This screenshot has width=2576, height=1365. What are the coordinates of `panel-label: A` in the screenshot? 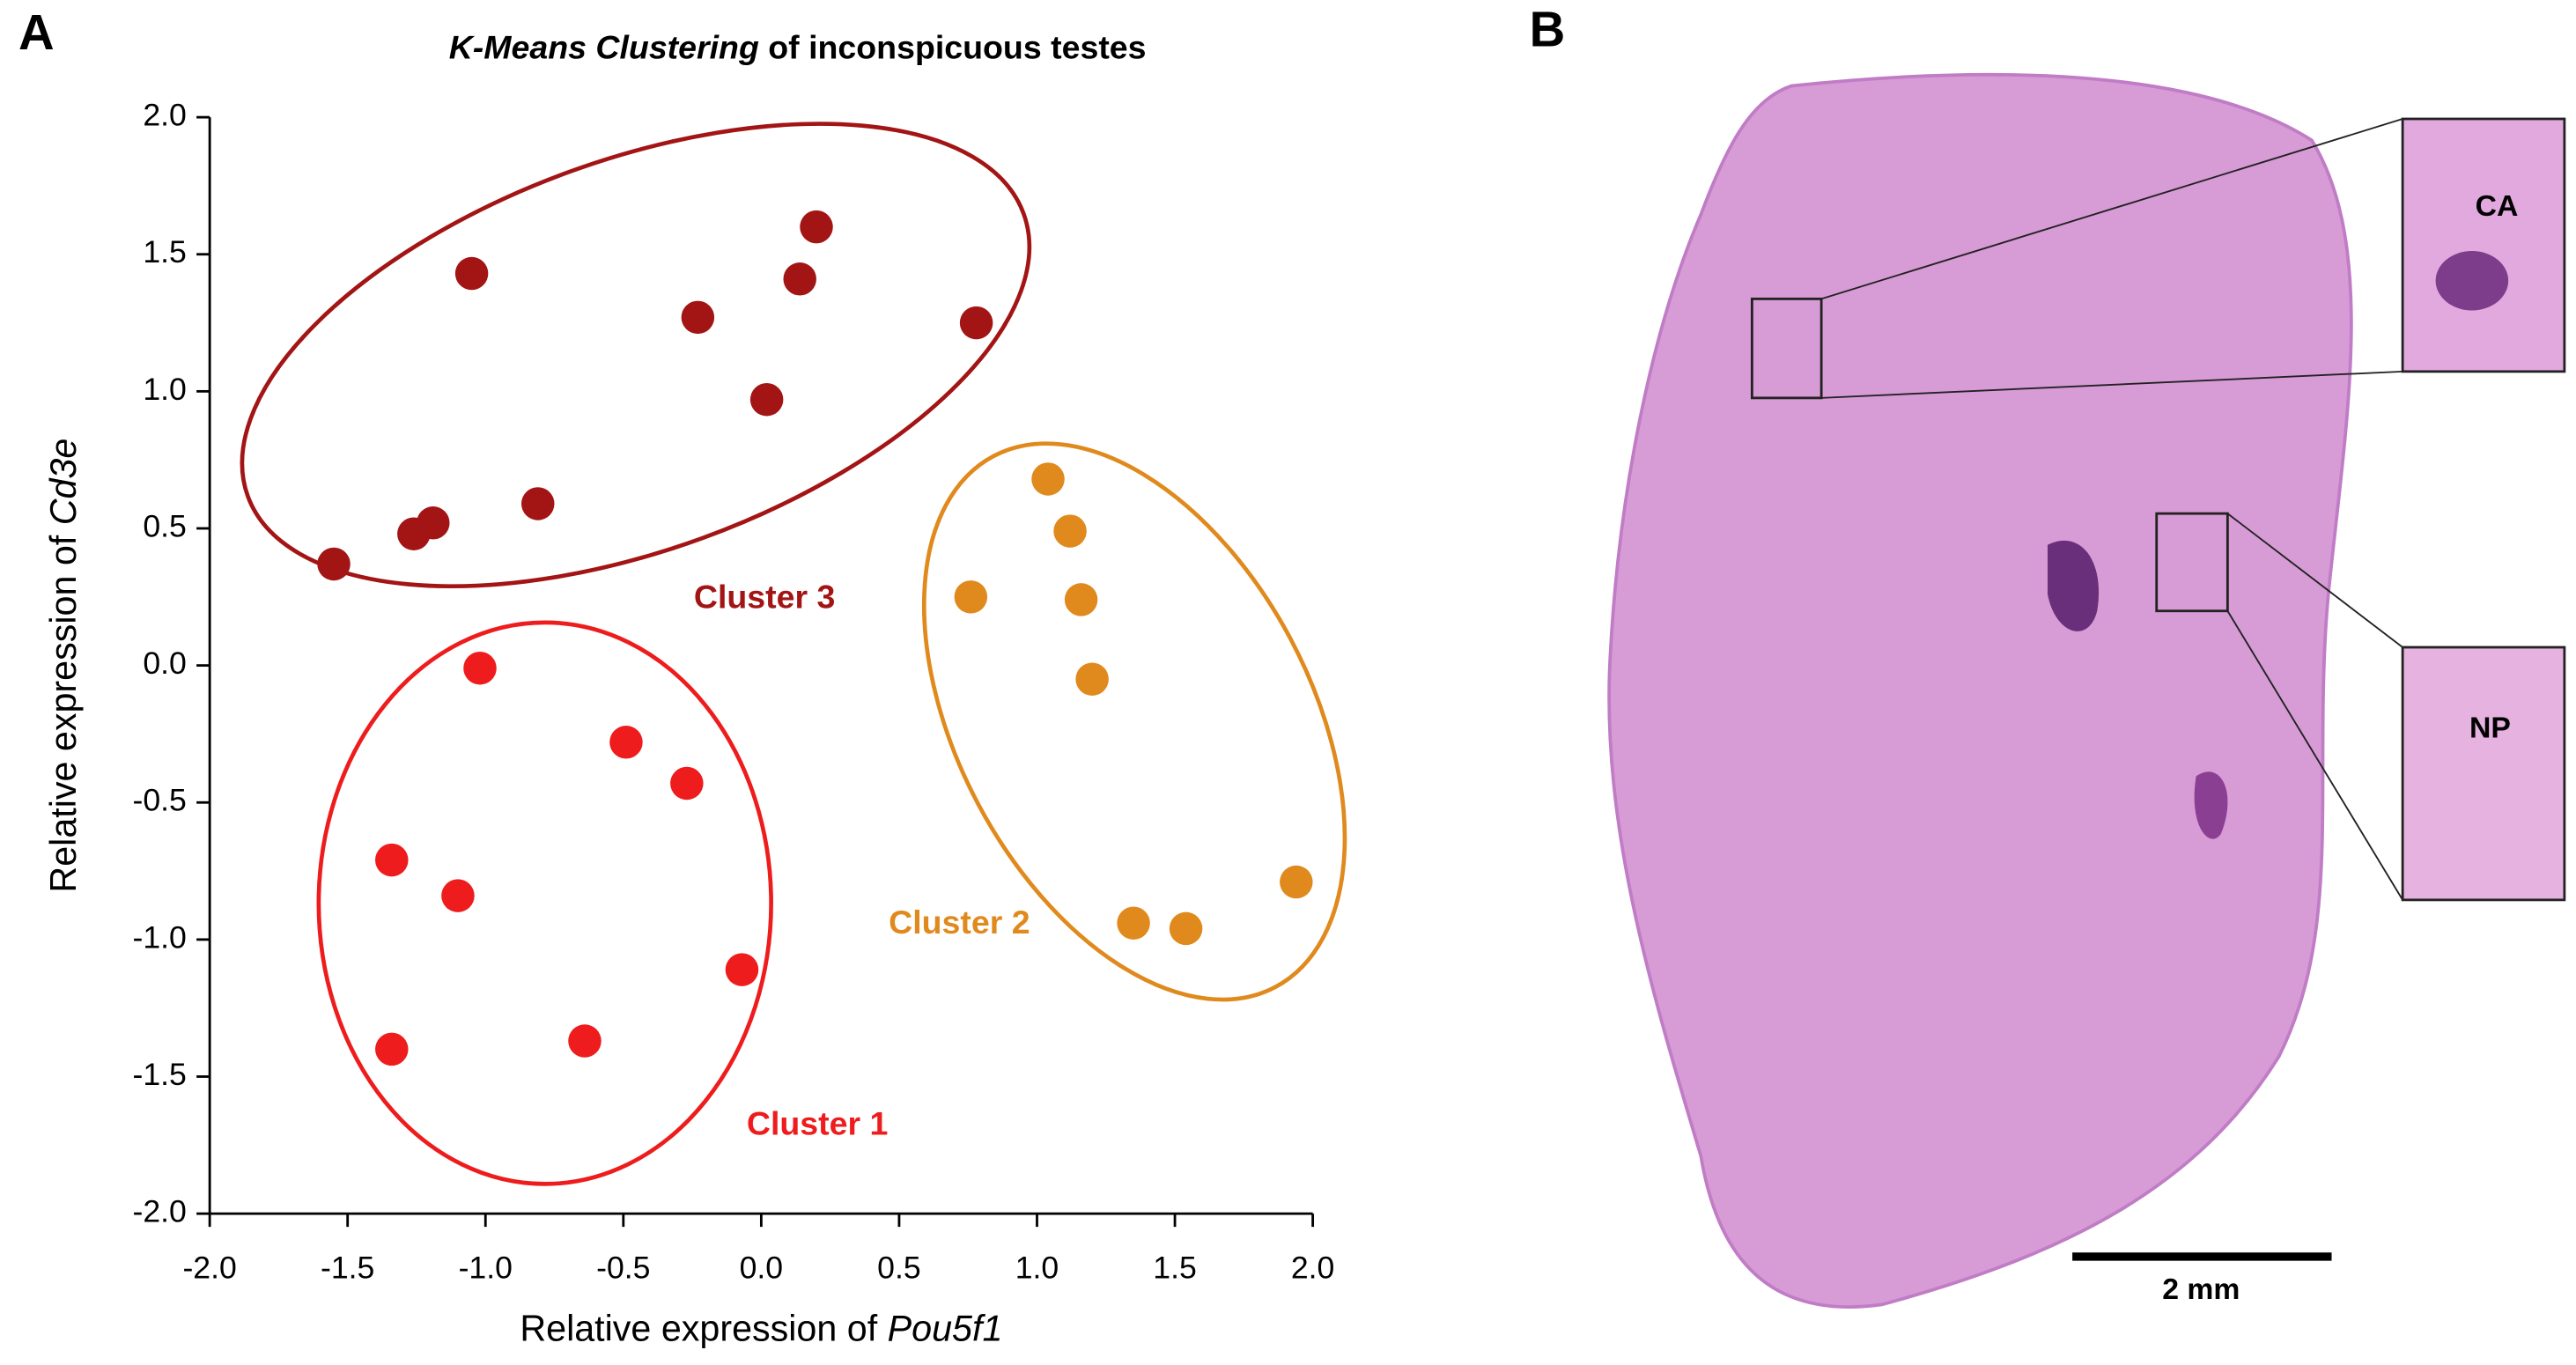 It's located at (36, 32).